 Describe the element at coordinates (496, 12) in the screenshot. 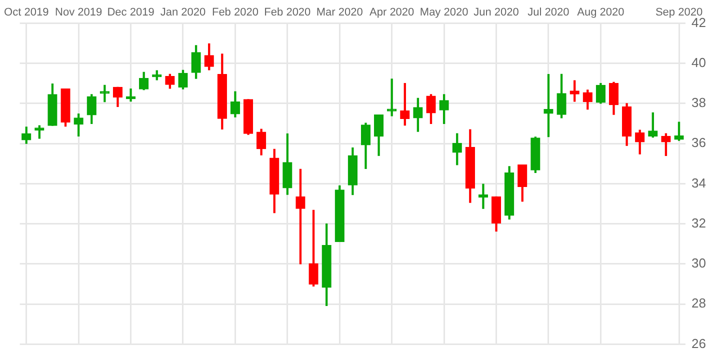

I see `x-tick-label: Jun 2020` at that location.